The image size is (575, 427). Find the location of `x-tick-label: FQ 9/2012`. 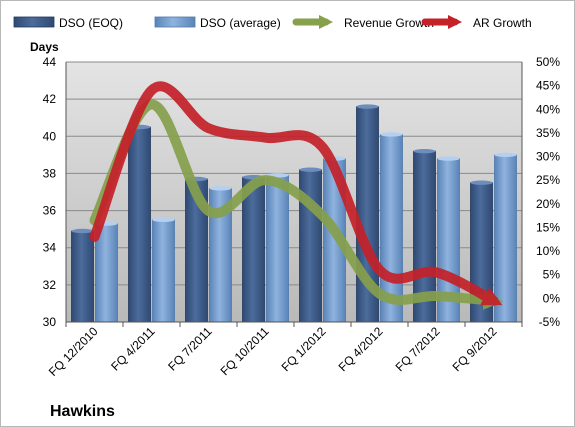

x-tick-label: FQ 9/2012 is located at coordinates (475, 349).